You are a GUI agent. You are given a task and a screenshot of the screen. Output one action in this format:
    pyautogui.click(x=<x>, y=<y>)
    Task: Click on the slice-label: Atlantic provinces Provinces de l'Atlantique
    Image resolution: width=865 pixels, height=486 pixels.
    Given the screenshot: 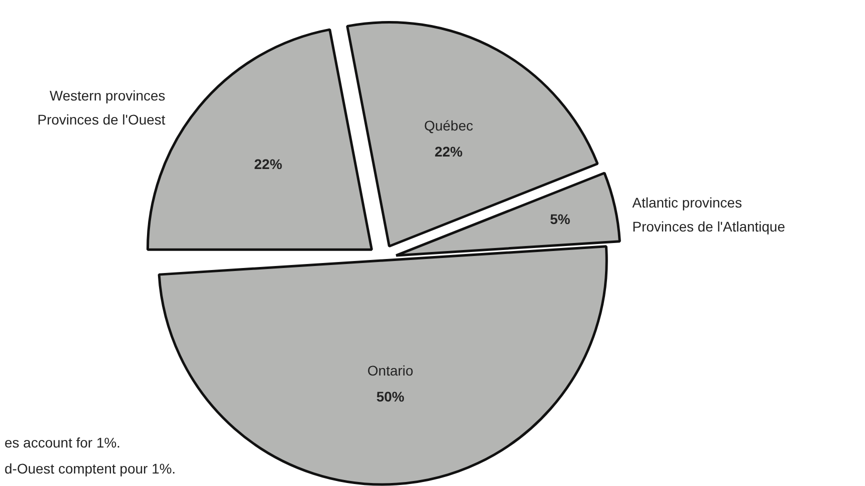 What is the action you would take?
    pyautogui.click(x=709, y=214)
    